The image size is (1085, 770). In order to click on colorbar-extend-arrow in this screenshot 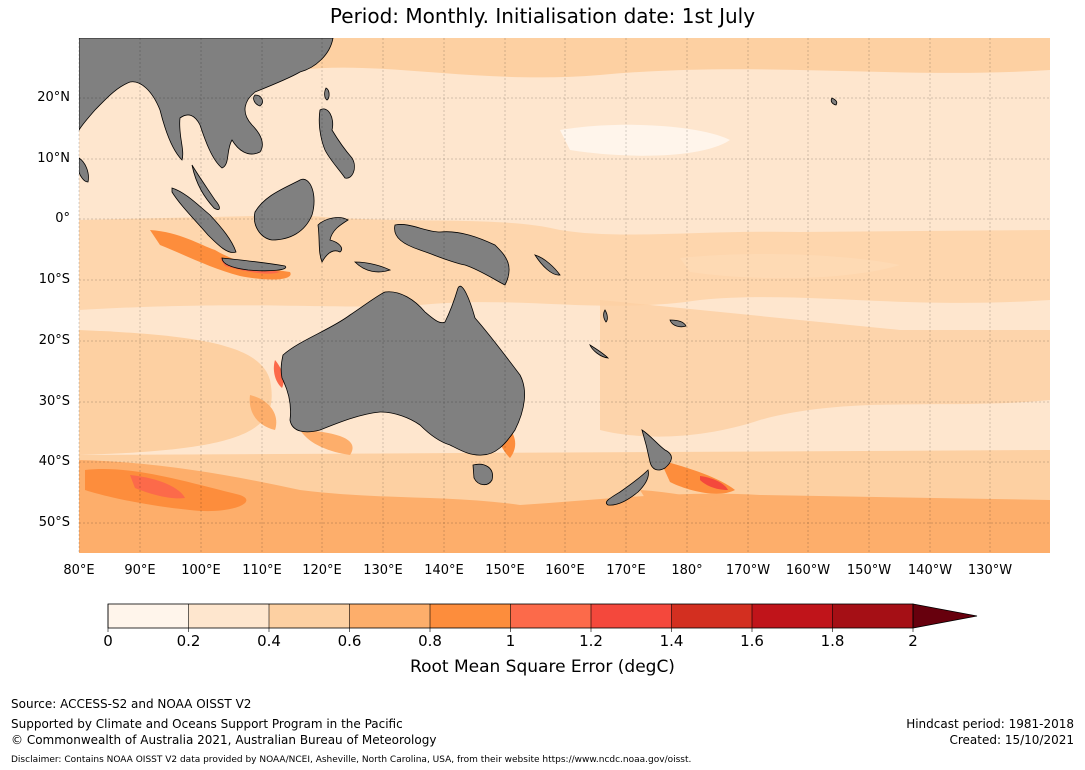, I will do `click(945, 616)`.